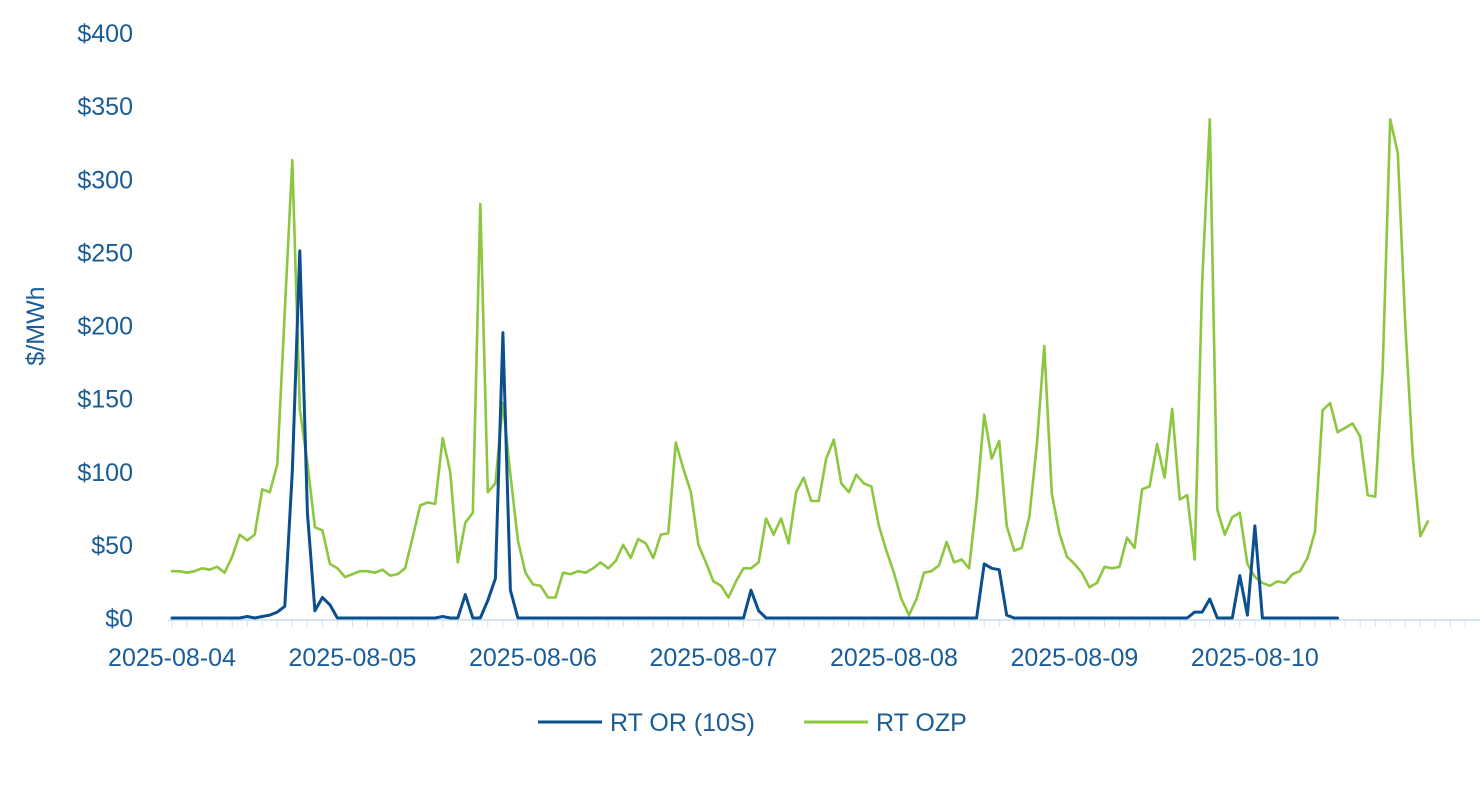 The image size is (1480, 790). Describe the element at coordinates (1255, 658) in the screenshot. I see `x-tick-label: 2025-08-10` at that location.